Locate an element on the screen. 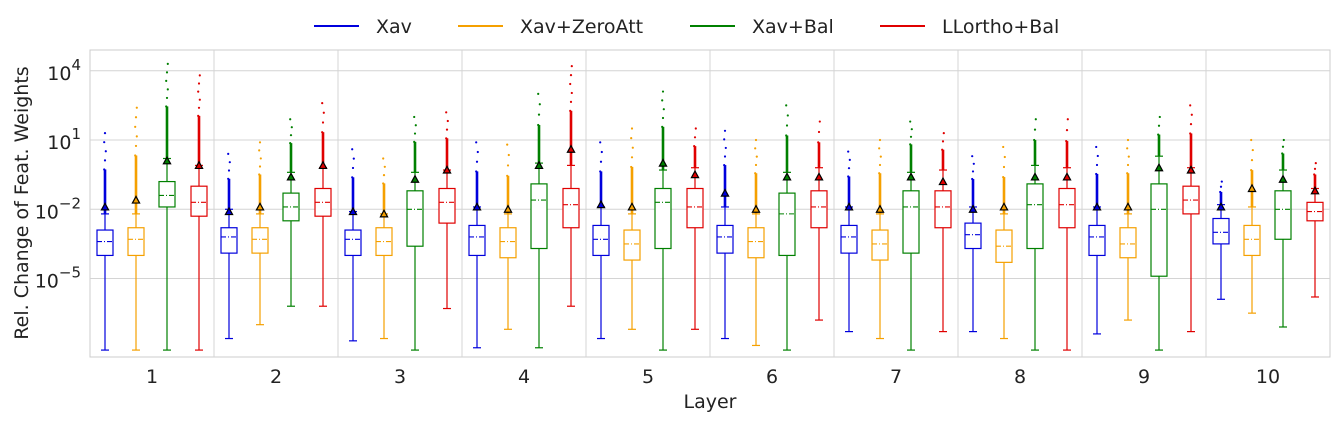 The image size is (1339, 421). x-tick-label: 9 is located at coordinates (1144, 377).